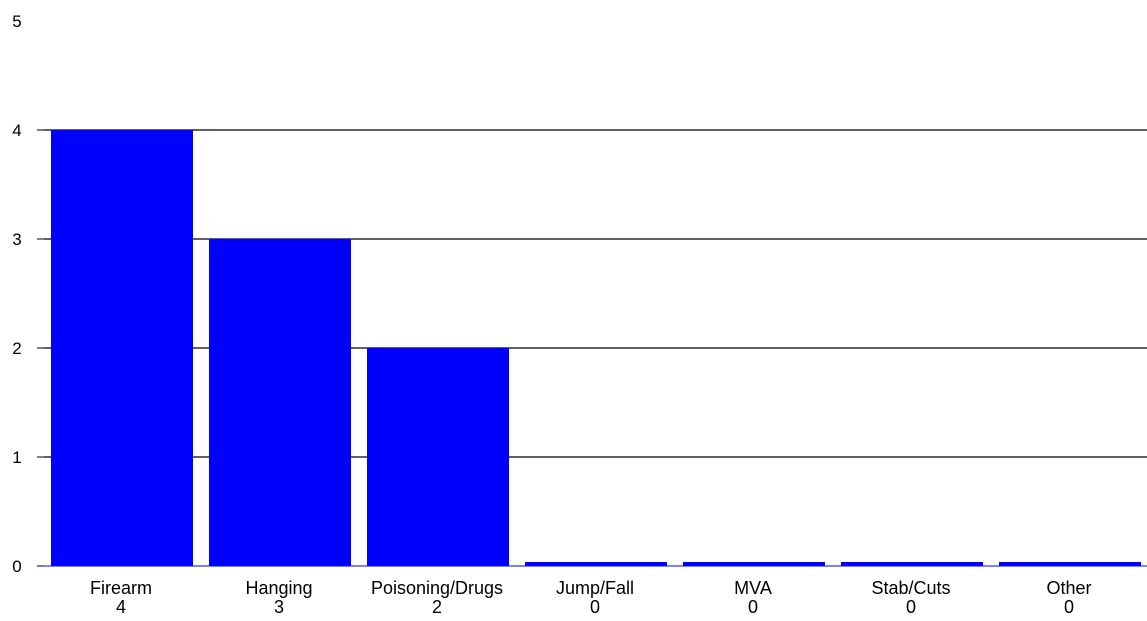  What do you see at coordinates (1068, 588) in the screenshot?
I see `category-label: Other` at bounding box center [1068, 588].